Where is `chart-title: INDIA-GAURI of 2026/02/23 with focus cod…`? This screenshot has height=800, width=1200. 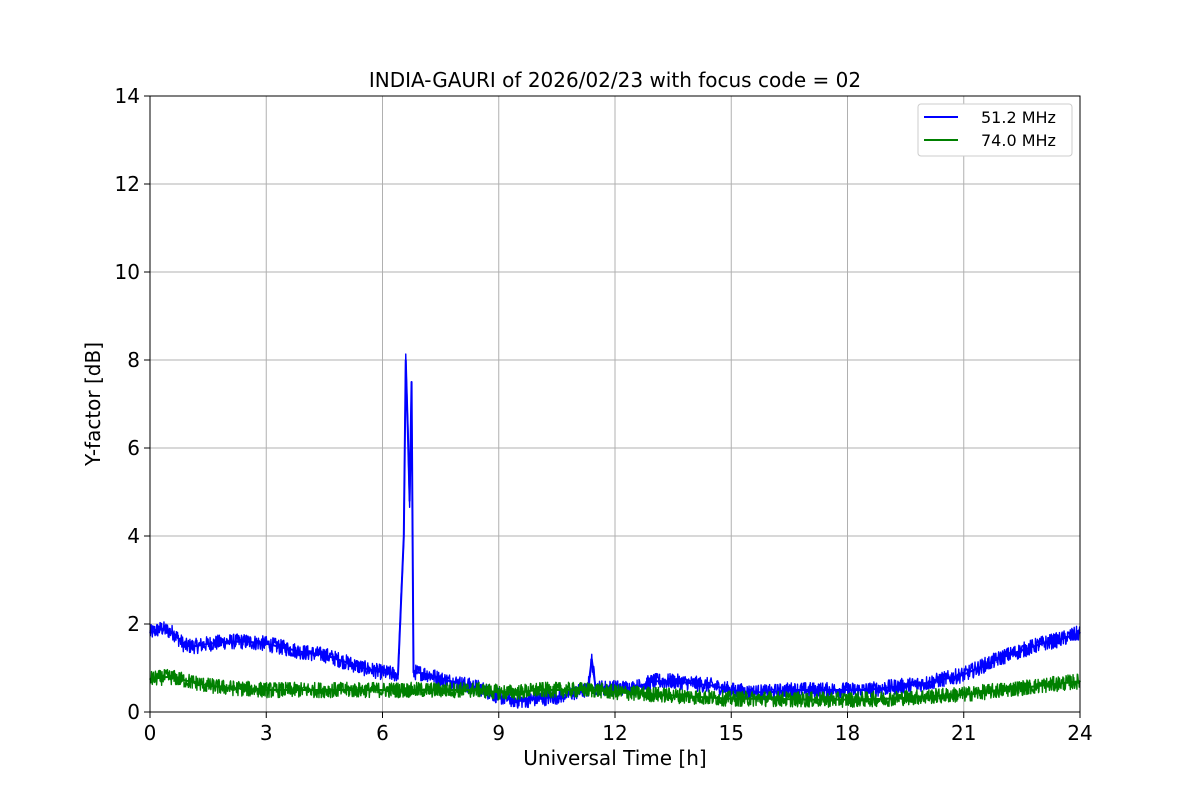
chart-title: INDIA-GAURI of 2026/02/23 with focus cod… is located at coordinates (615, 80).